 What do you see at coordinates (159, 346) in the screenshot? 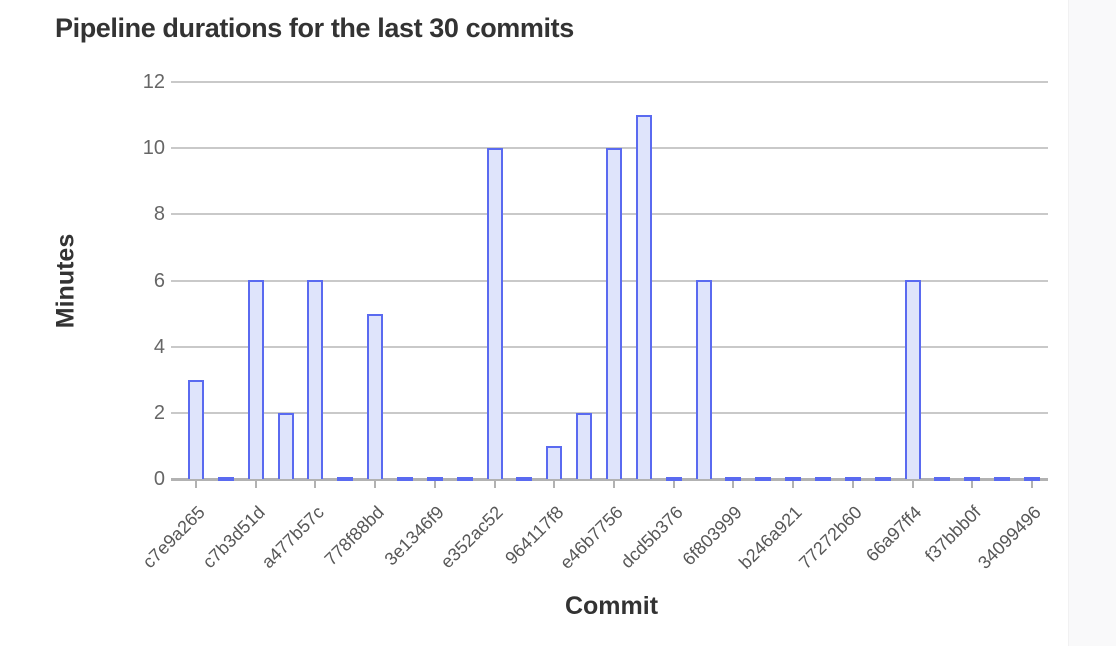
I see `y-tick-label: 4` at bounding box center [159, 346].